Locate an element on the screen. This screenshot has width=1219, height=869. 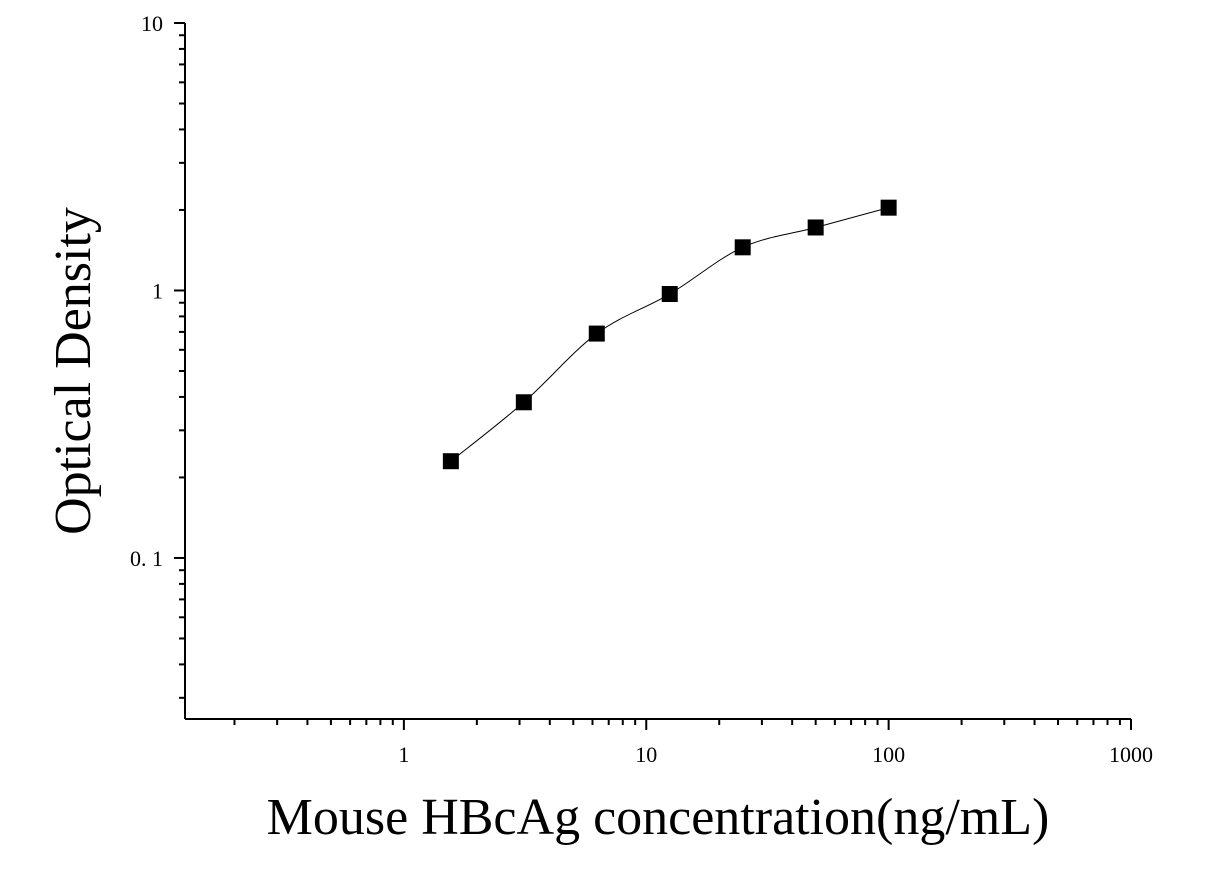
x-tick-label: 100 is located at coordinates (888, 754).